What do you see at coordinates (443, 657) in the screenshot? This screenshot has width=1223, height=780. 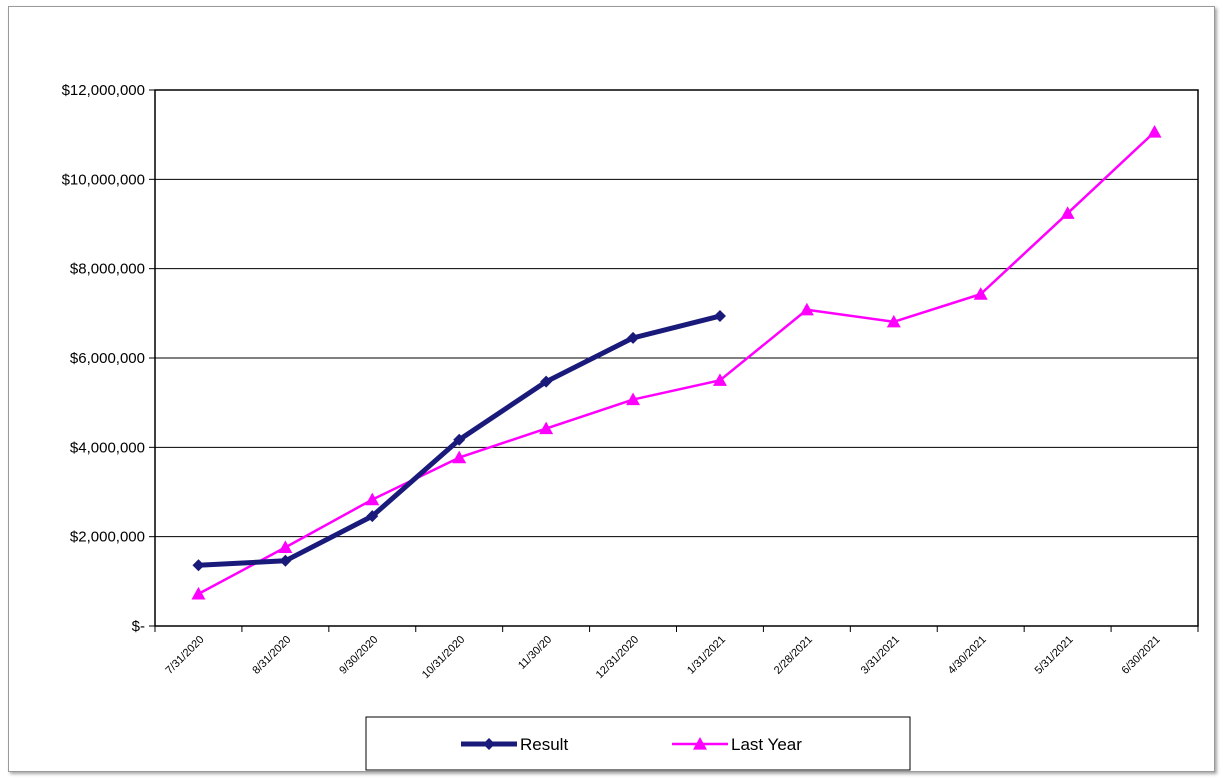 I see `x-tick-label: 10/31/2020` at bounding box center [443, 657].